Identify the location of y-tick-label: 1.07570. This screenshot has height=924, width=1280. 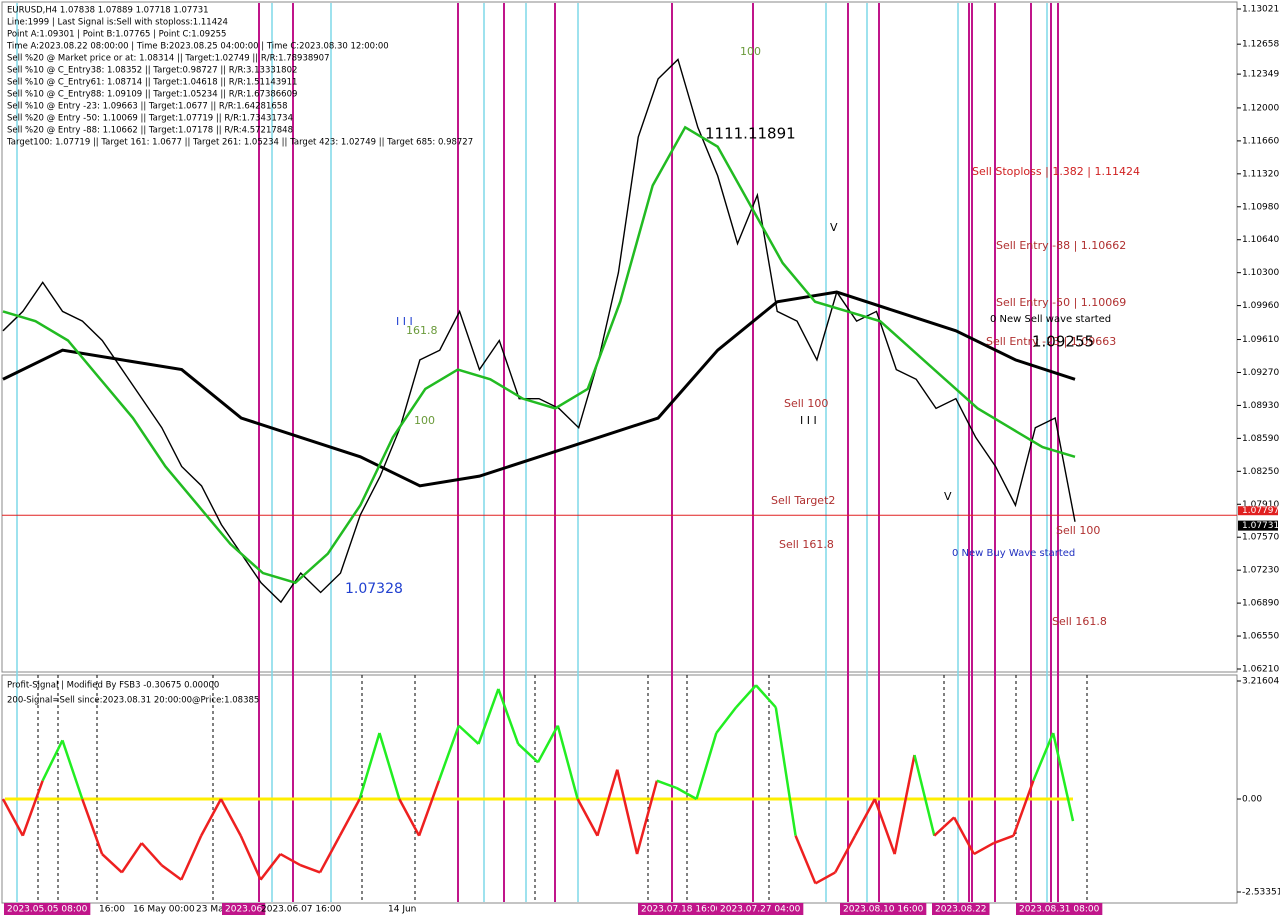
(1260, 538).